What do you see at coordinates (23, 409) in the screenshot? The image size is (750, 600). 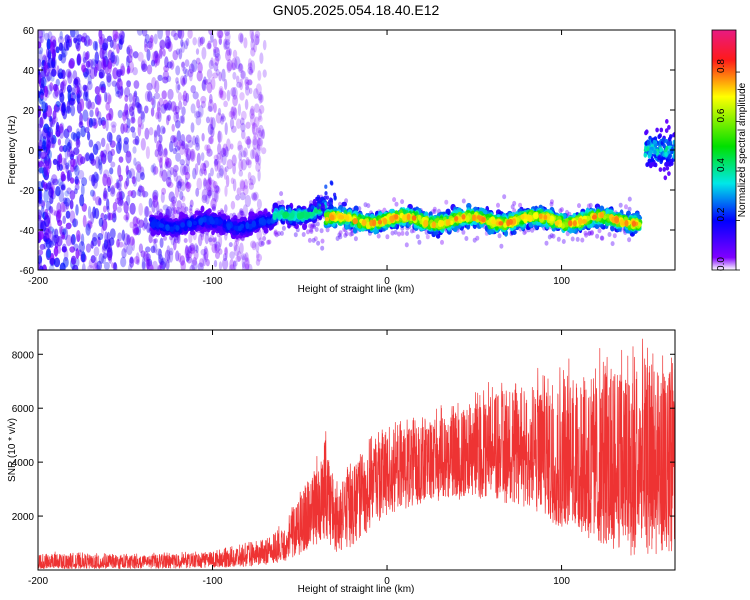 I see `y-tick-label: 6000` at bounding box center [23, 409].